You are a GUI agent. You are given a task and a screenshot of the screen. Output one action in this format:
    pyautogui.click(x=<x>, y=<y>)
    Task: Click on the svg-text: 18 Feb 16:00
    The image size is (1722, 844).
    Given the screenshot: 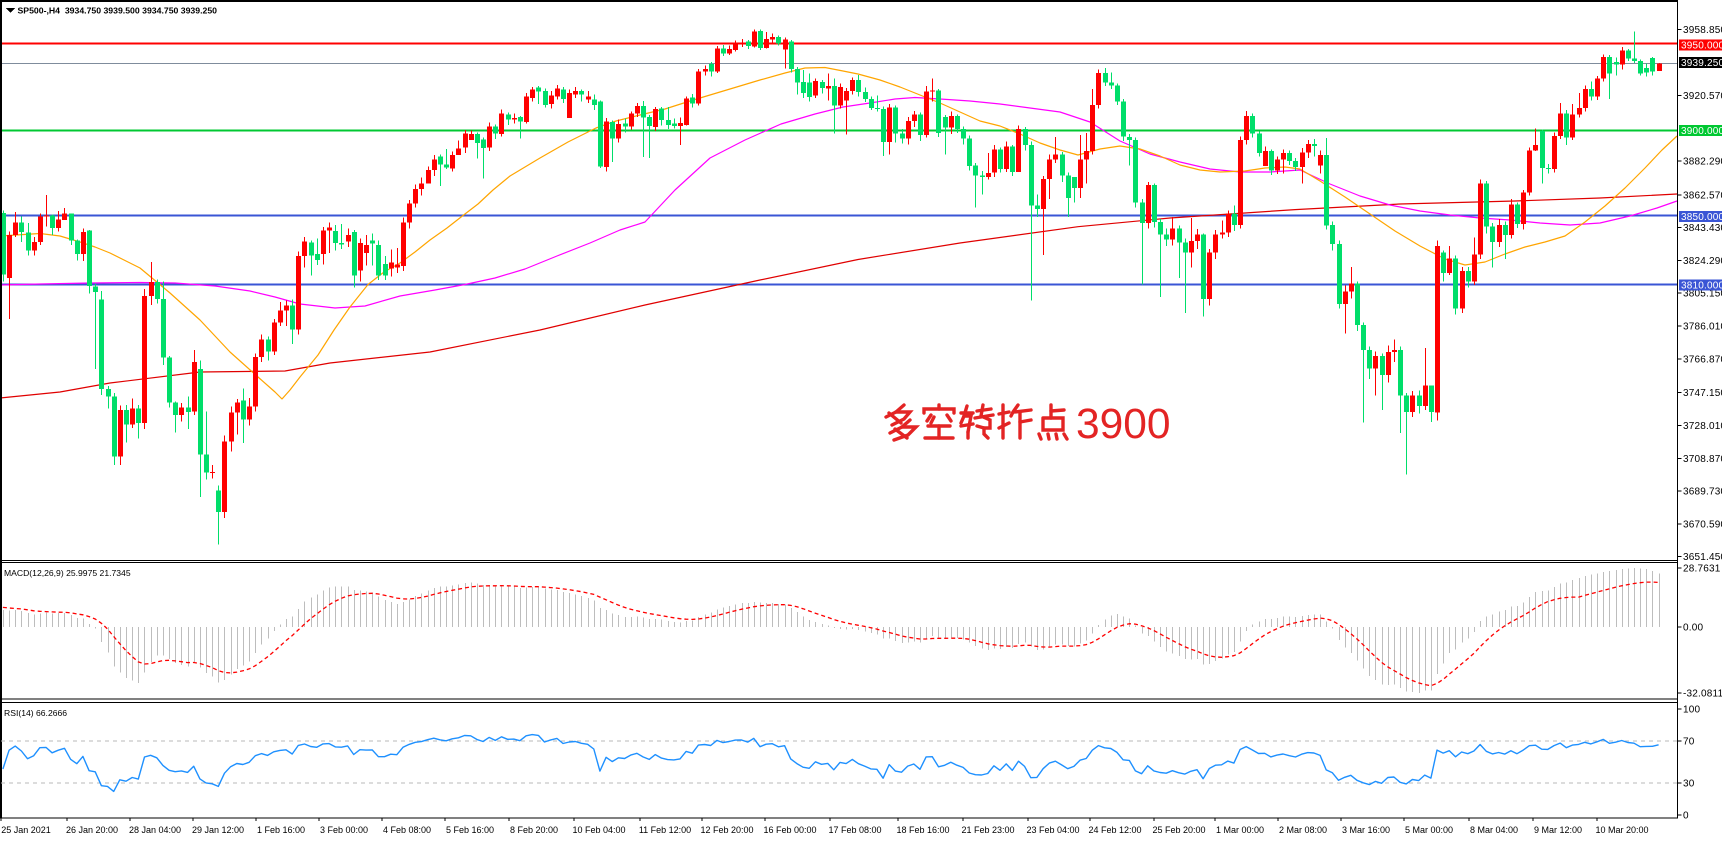 What is the action you would take?
    pyautogui.click(x=922, y=830)
    